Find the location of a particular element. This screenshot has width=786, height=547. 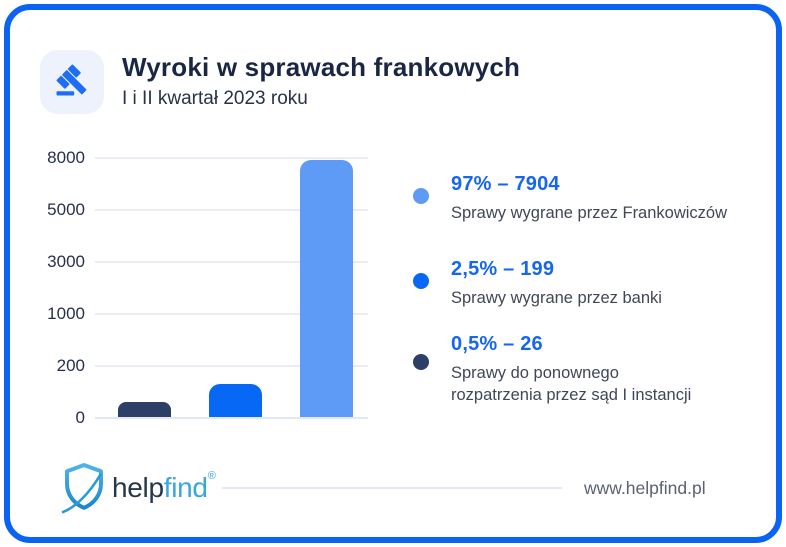

wordmark-help: help is located at coordinates (138, 487).